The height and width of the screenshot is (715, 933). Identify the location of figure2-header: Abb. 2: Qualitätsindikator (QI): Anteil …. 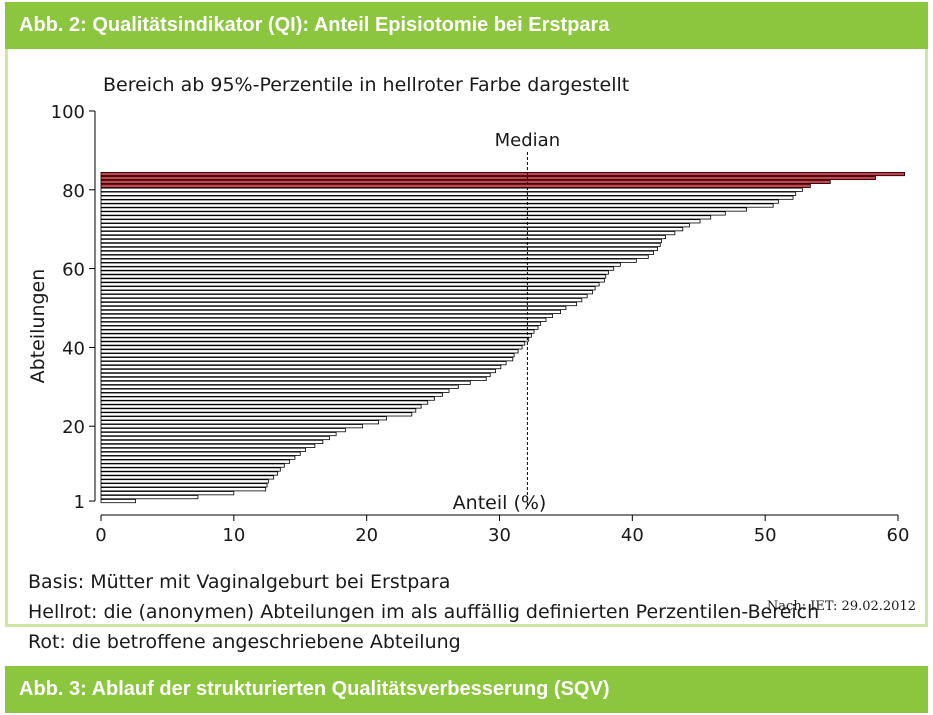
(466, 25).